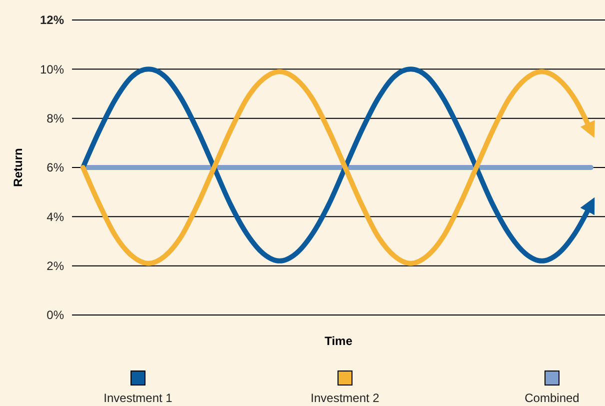 This screenshot has width=605, height=406. Describe the element at coordinates (55, 167) in the screenshot. I see `y-tick-label: 6%` at that location.